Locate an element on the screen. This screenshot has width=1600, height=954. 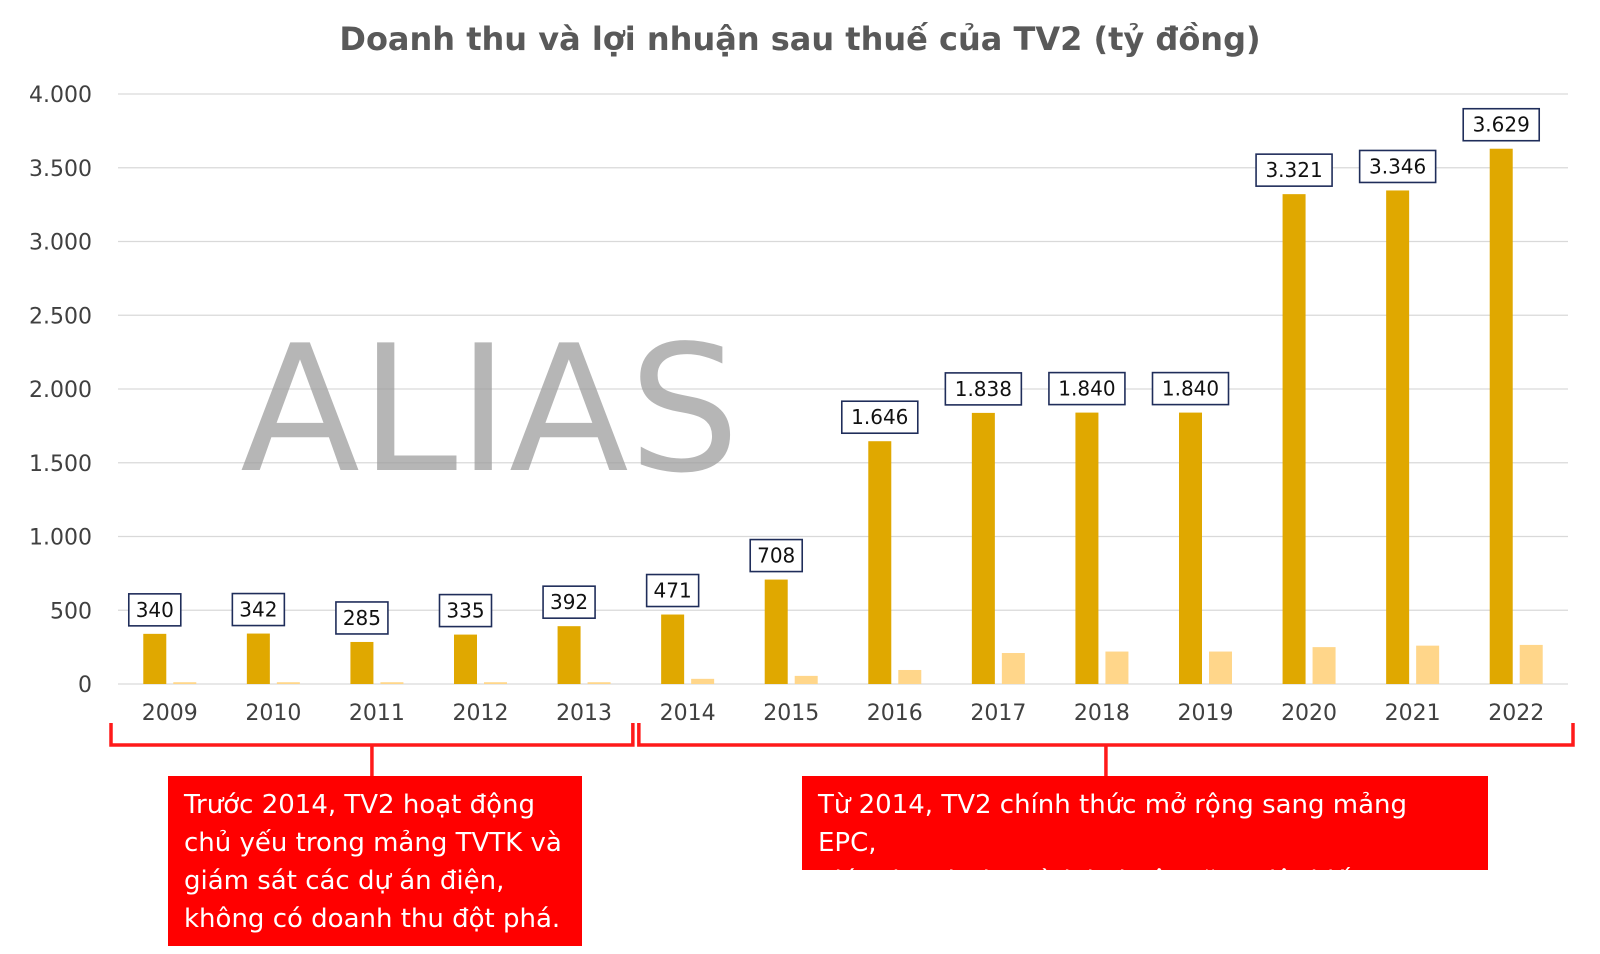
y-tick-label: 1.000 is located at coordinates (60, 538).